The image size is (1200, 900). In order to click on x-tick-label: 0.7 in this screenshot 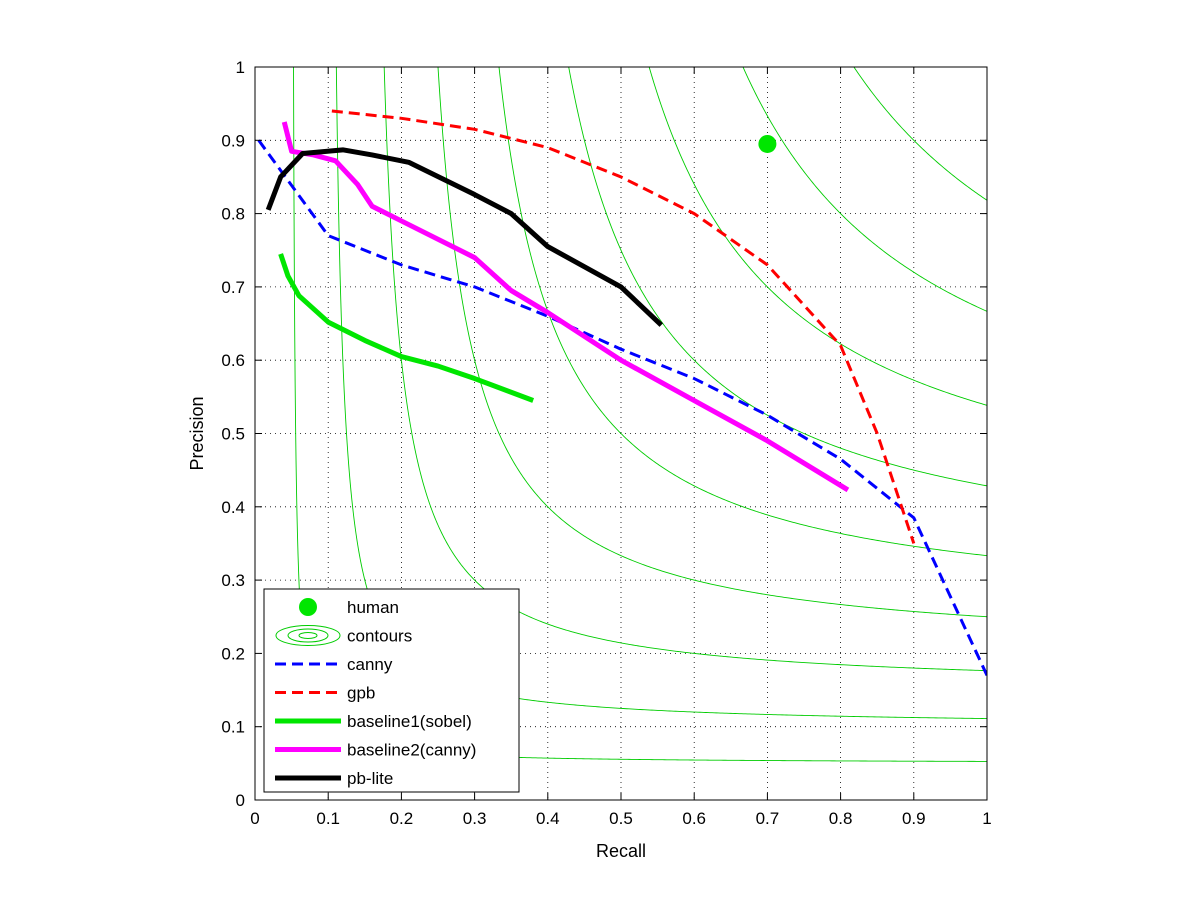, I will do `click(768, 818)`.